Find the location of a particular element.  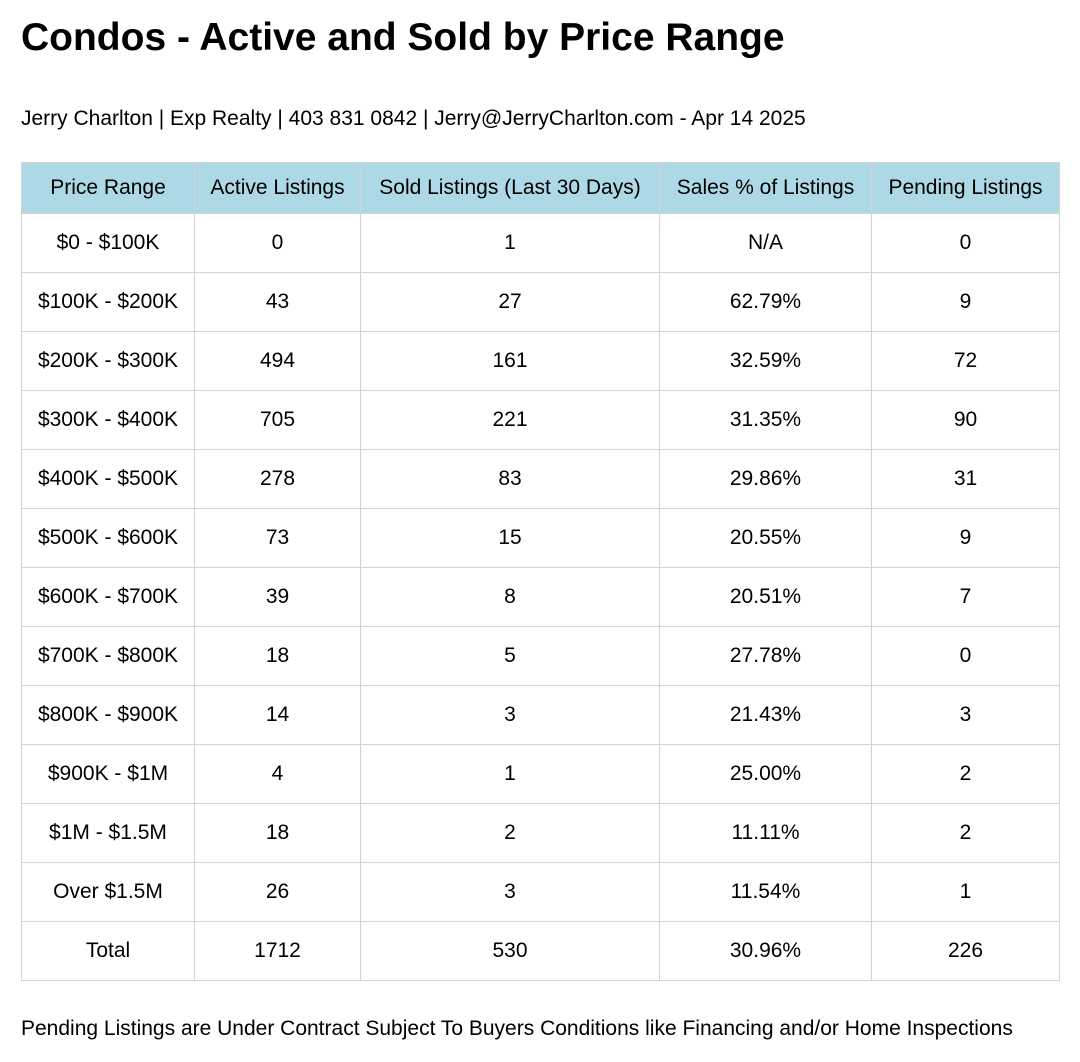

cell-price-range: Over $1.5M is located at coordinates (108, 892).